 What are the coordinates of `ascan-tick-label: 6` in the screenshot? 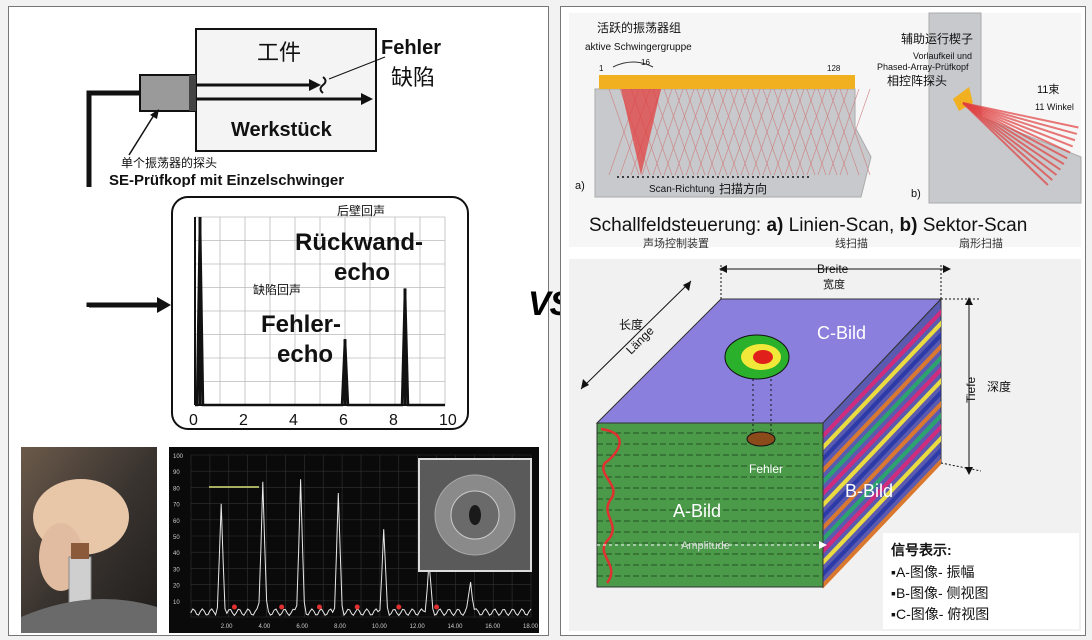 It's located at (343, 420).